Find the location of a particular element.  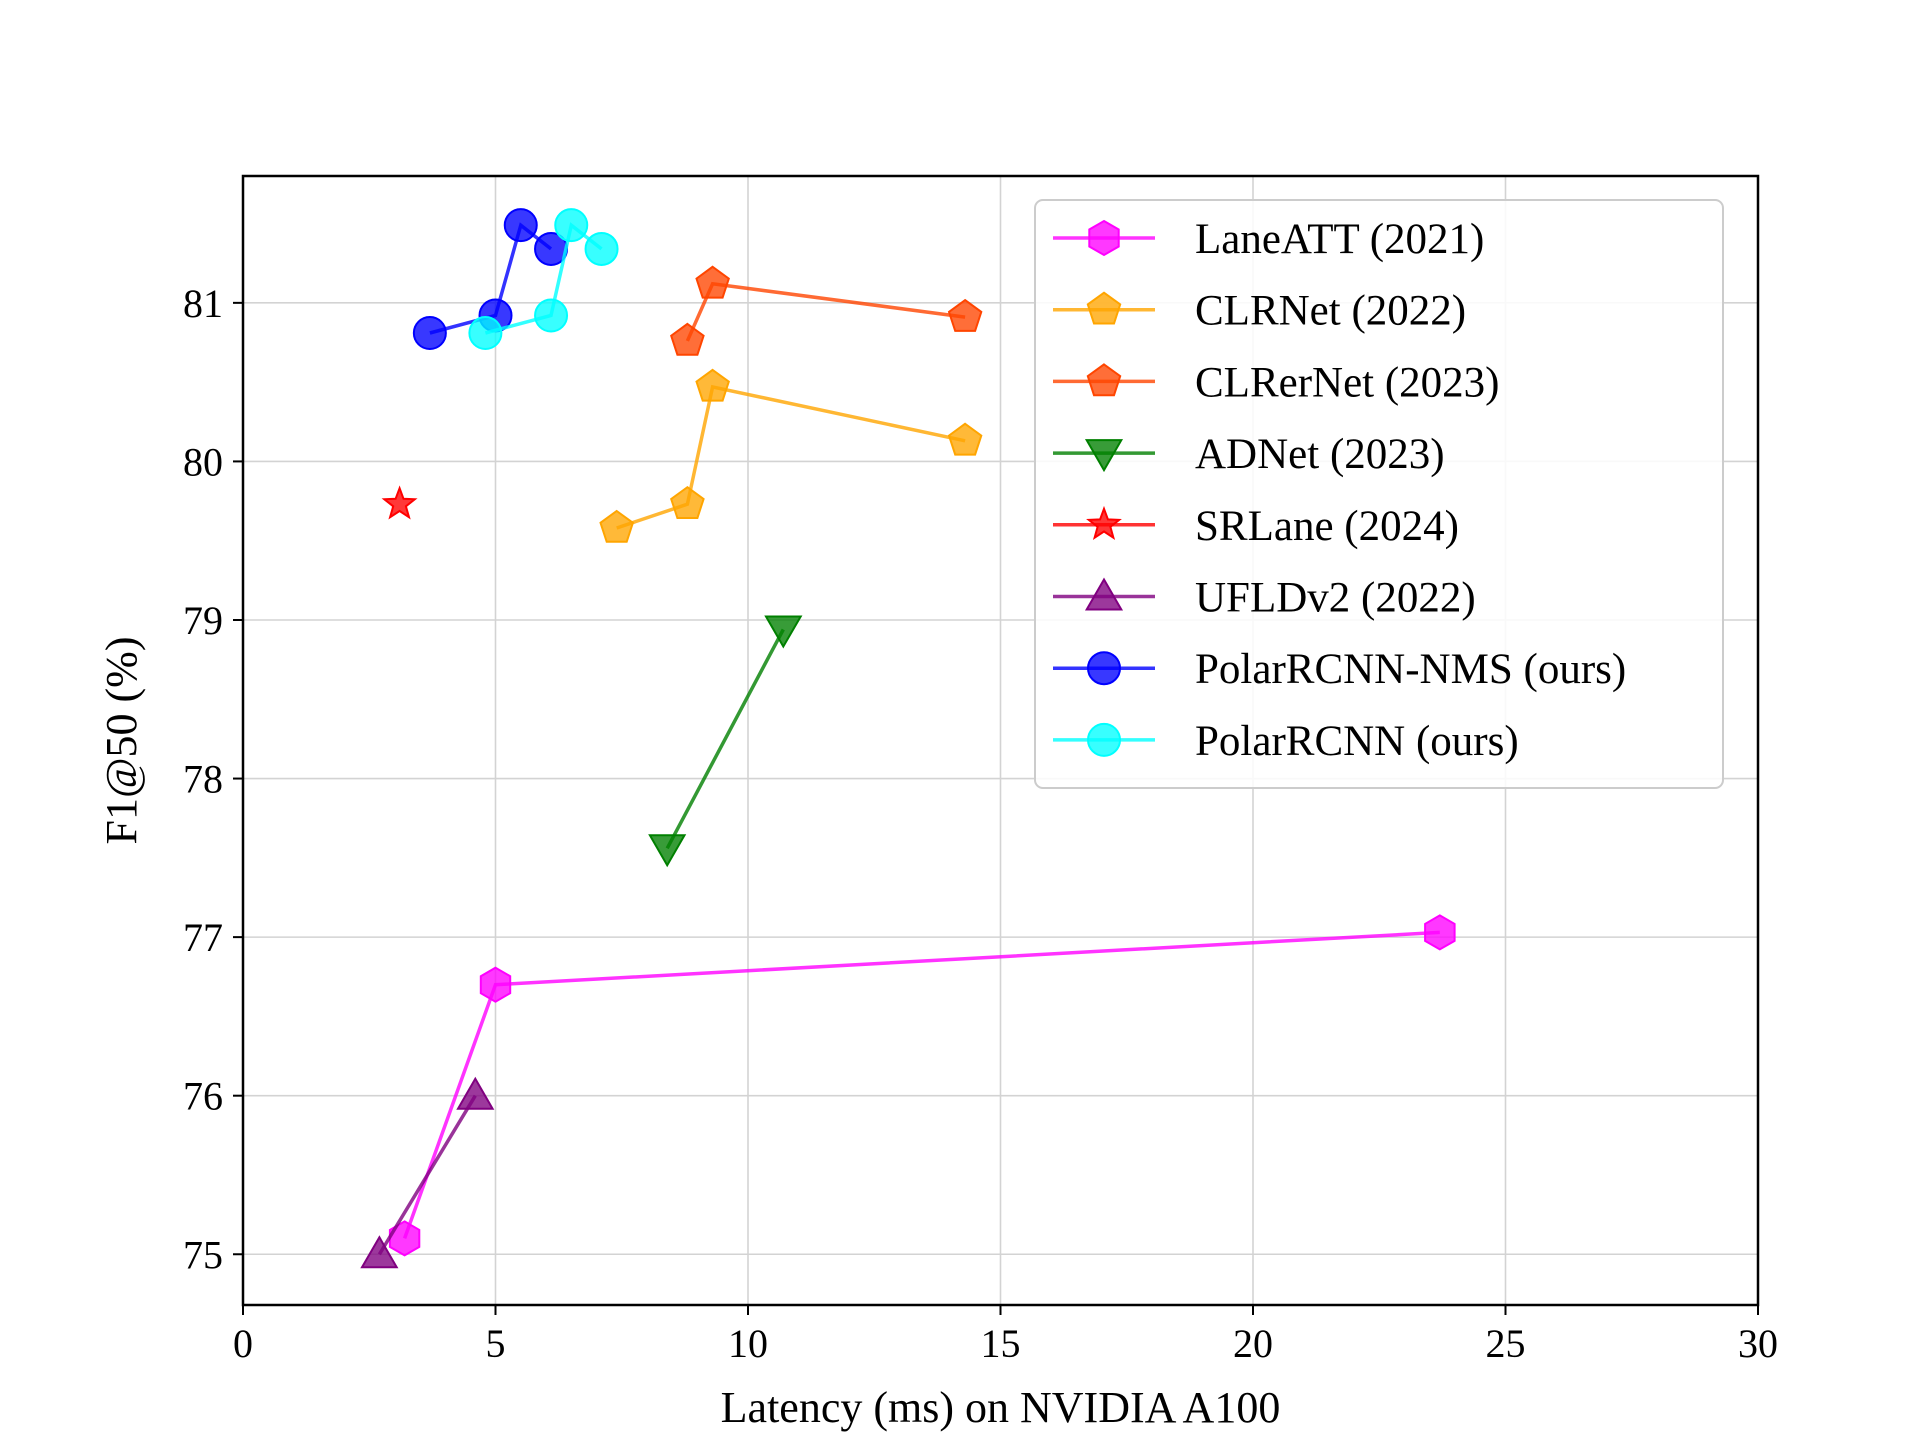

series-clrnet-2022 is located at coordinates (791, 455).